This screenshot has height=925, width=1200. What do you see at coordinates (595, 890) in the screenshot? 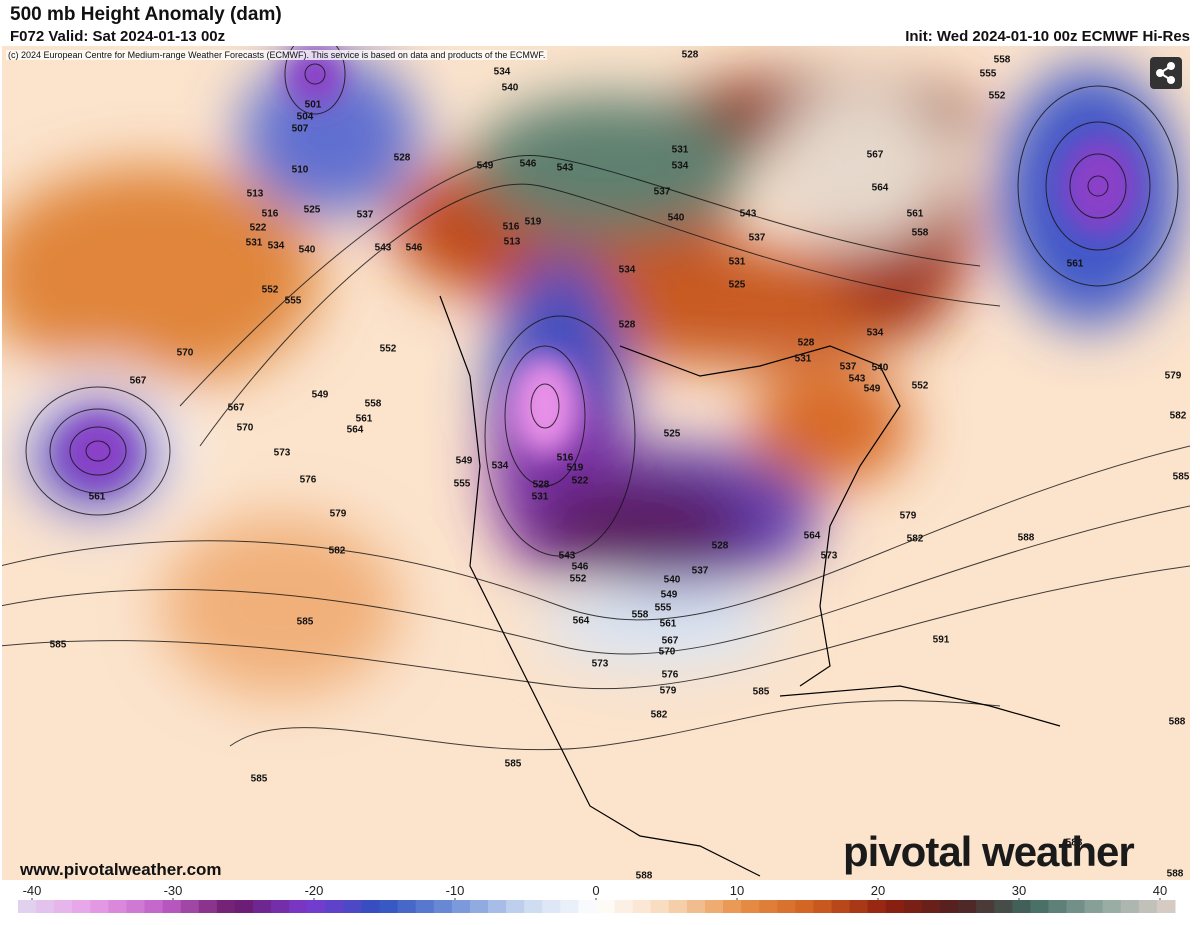
I see `colorbar-tick-label: 0` at bounding box center [595, 890].